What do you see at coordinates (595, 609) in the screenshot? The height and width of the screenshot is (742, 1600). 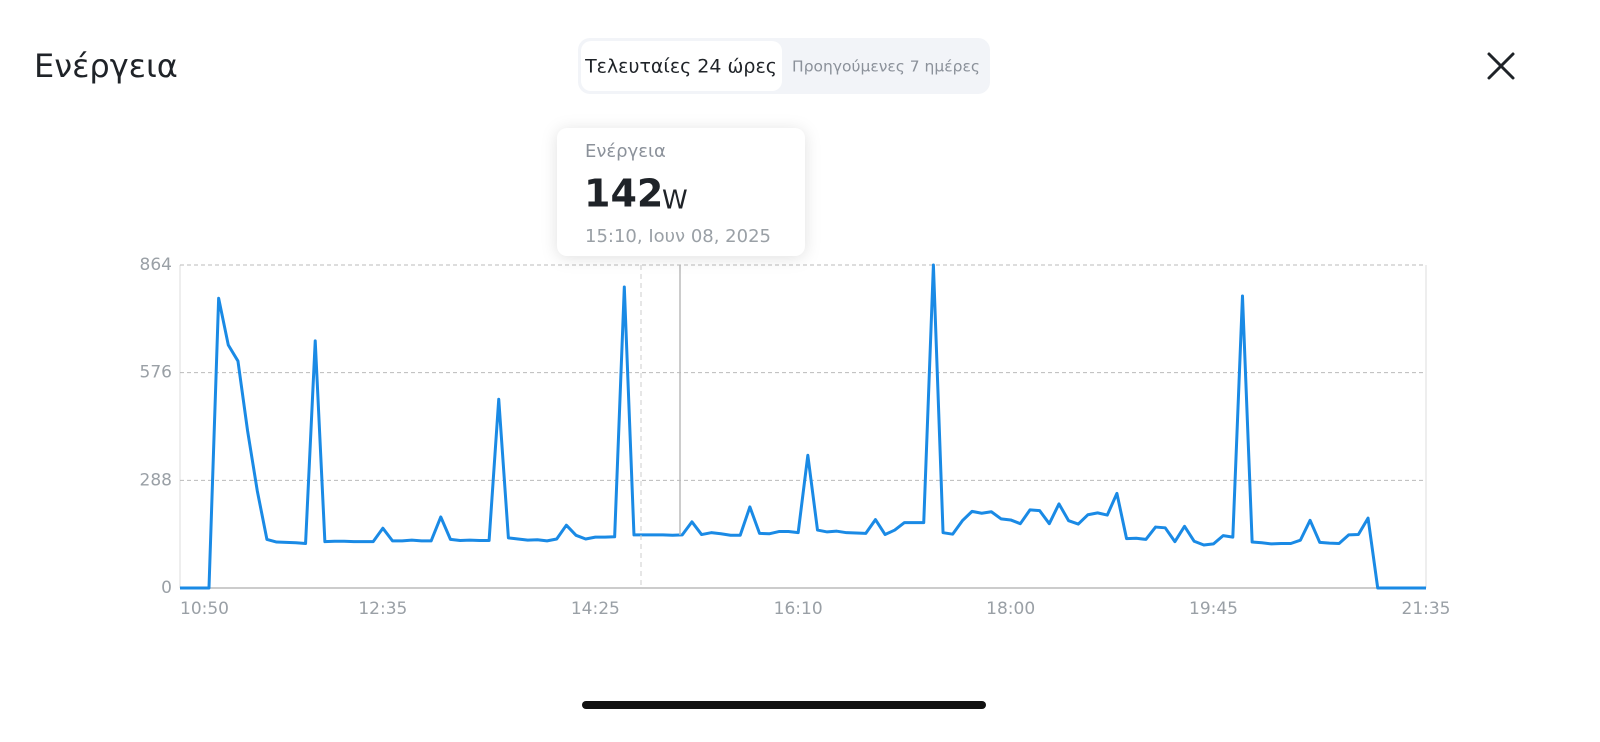 I see `x-tick-label: 14:25` at bounding box center [595, 609].